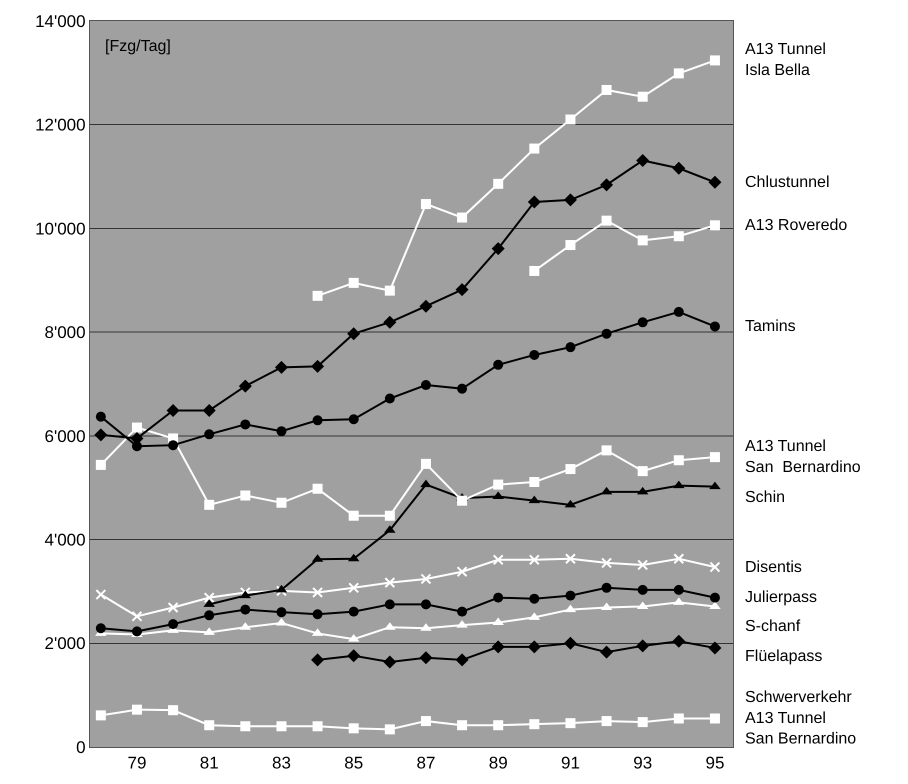  Describe the element at coordinates (803, 457) in the screenshot. I see `series-label: A13 Tunnel San Bernardino` at that location.